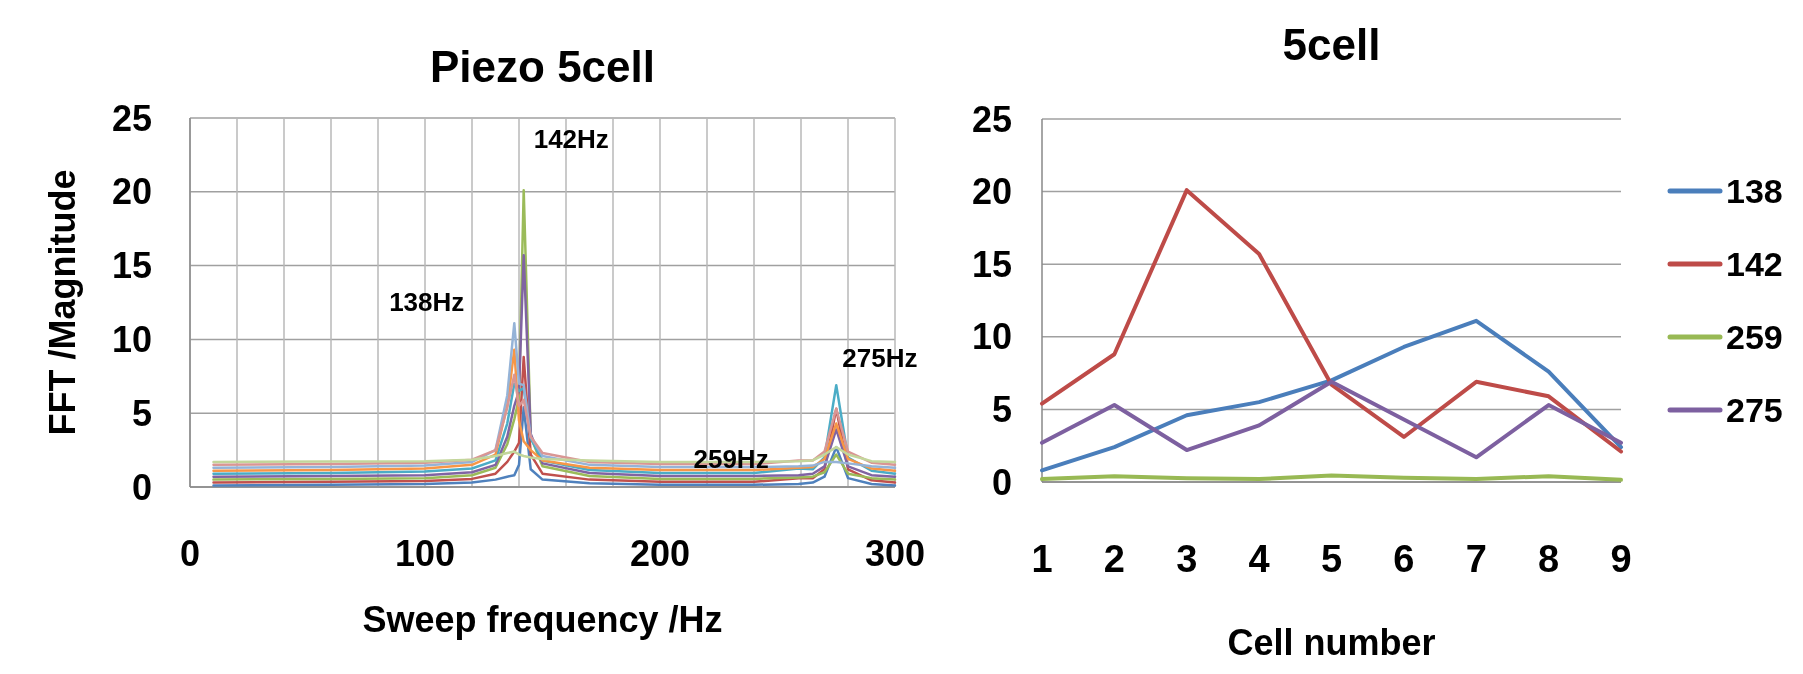  What do you see at coordinates (731, 459) in the screenshot?
I see `annotation: 259Hz` at bounding box center [731, 459].